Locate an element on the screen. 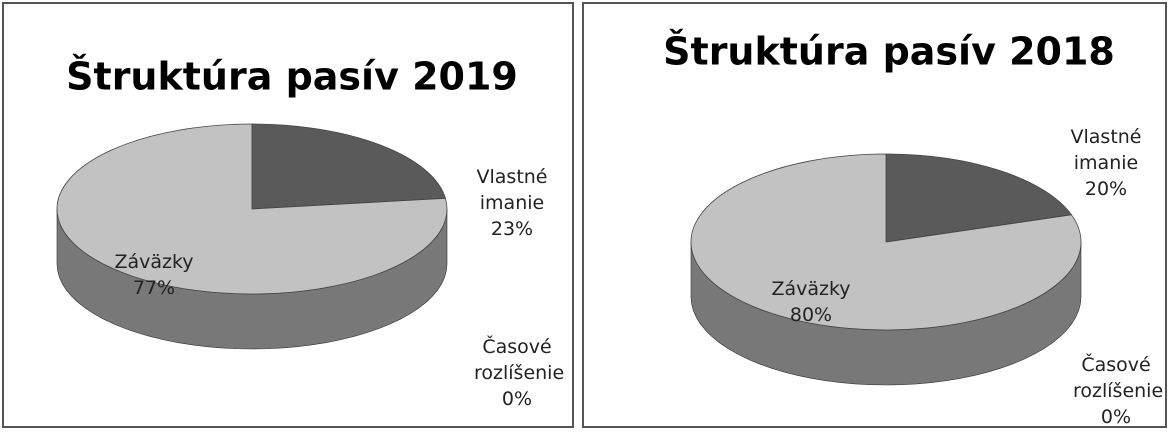 The image size is (1169, 432). chart-title: Štruktúra pasív 2018 is located at coordinates (889, 52).